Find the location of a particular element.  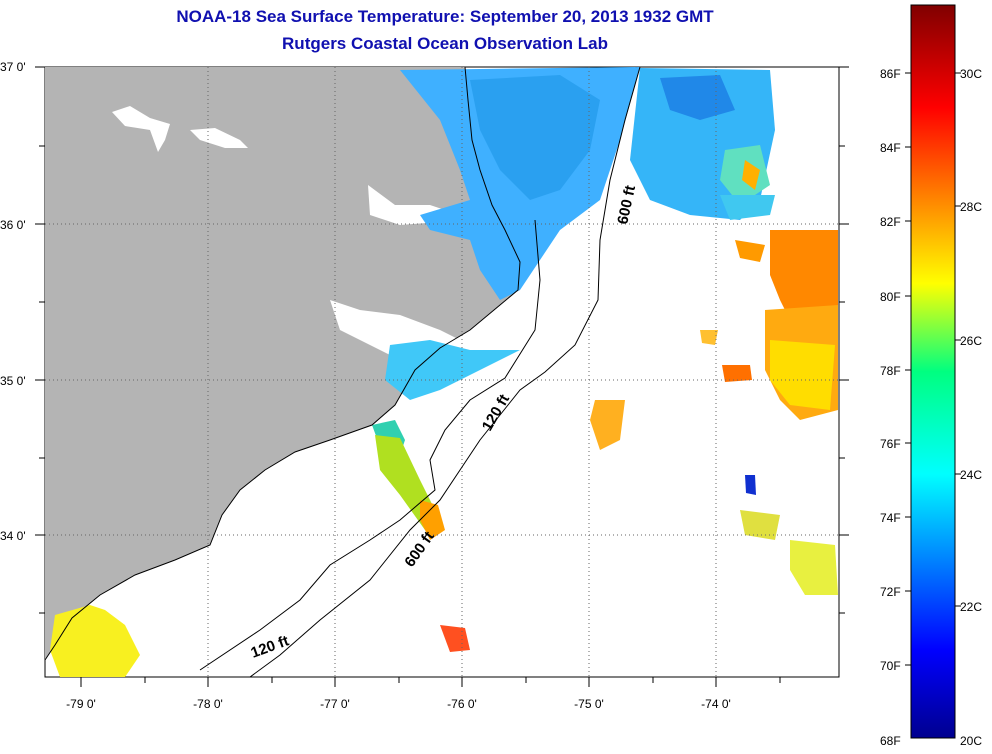

lon-label-75: -75 0' is located at coordinates (589, 704).